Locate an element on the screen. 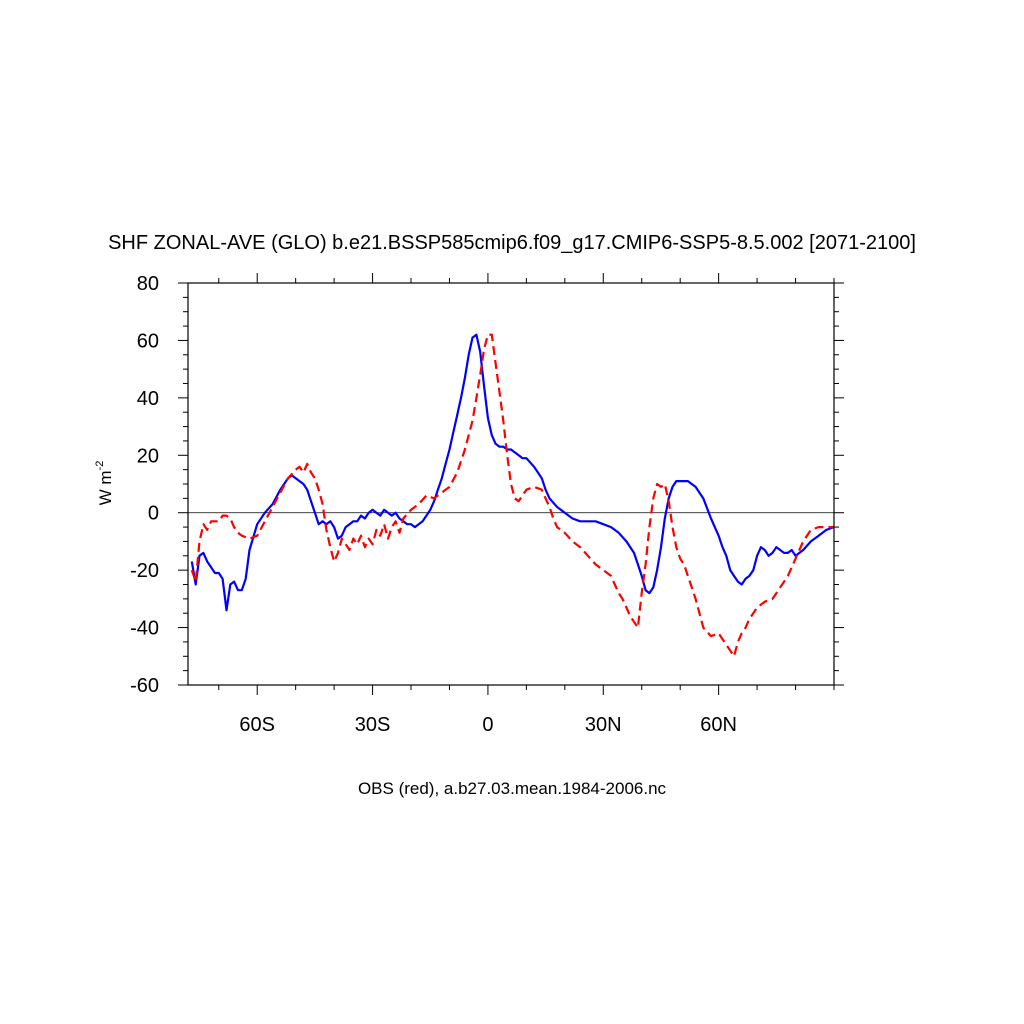 This screenshot has height=1024, width=1024. y-tick-label-5: -20 is located at coordinates (144, 571).